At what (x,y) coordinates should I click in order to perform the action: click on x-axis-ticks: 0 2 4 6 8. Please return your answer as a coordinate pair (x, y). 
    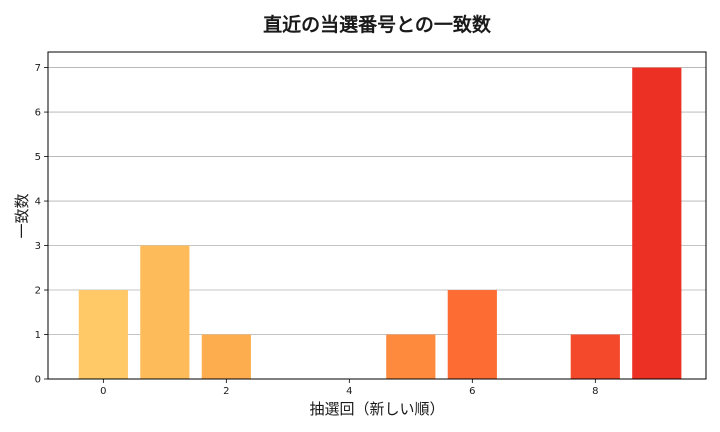
    Looking at the image, I should click on (349, 388).